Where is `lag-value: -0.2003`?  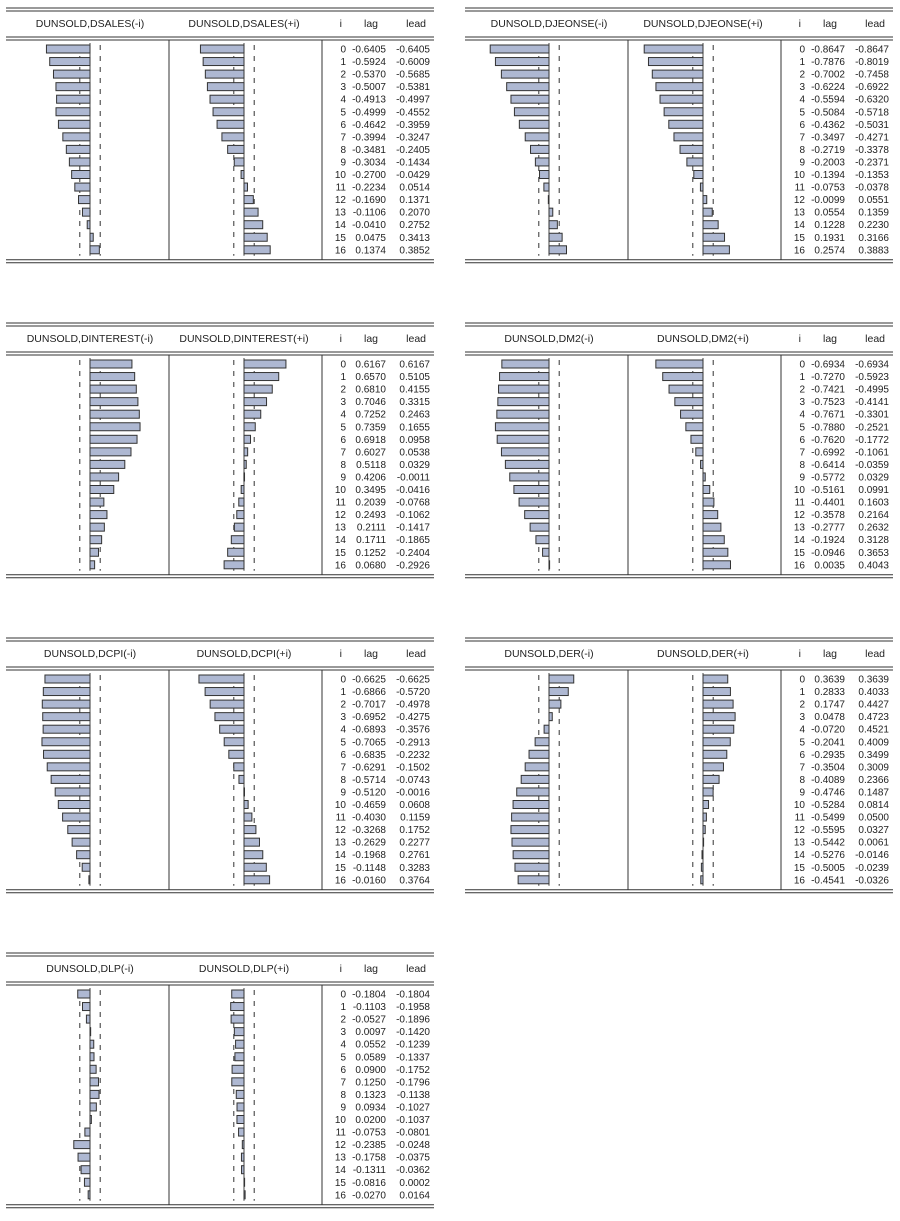 lag-value: -0.2003 is located at coordinates (828, 162).